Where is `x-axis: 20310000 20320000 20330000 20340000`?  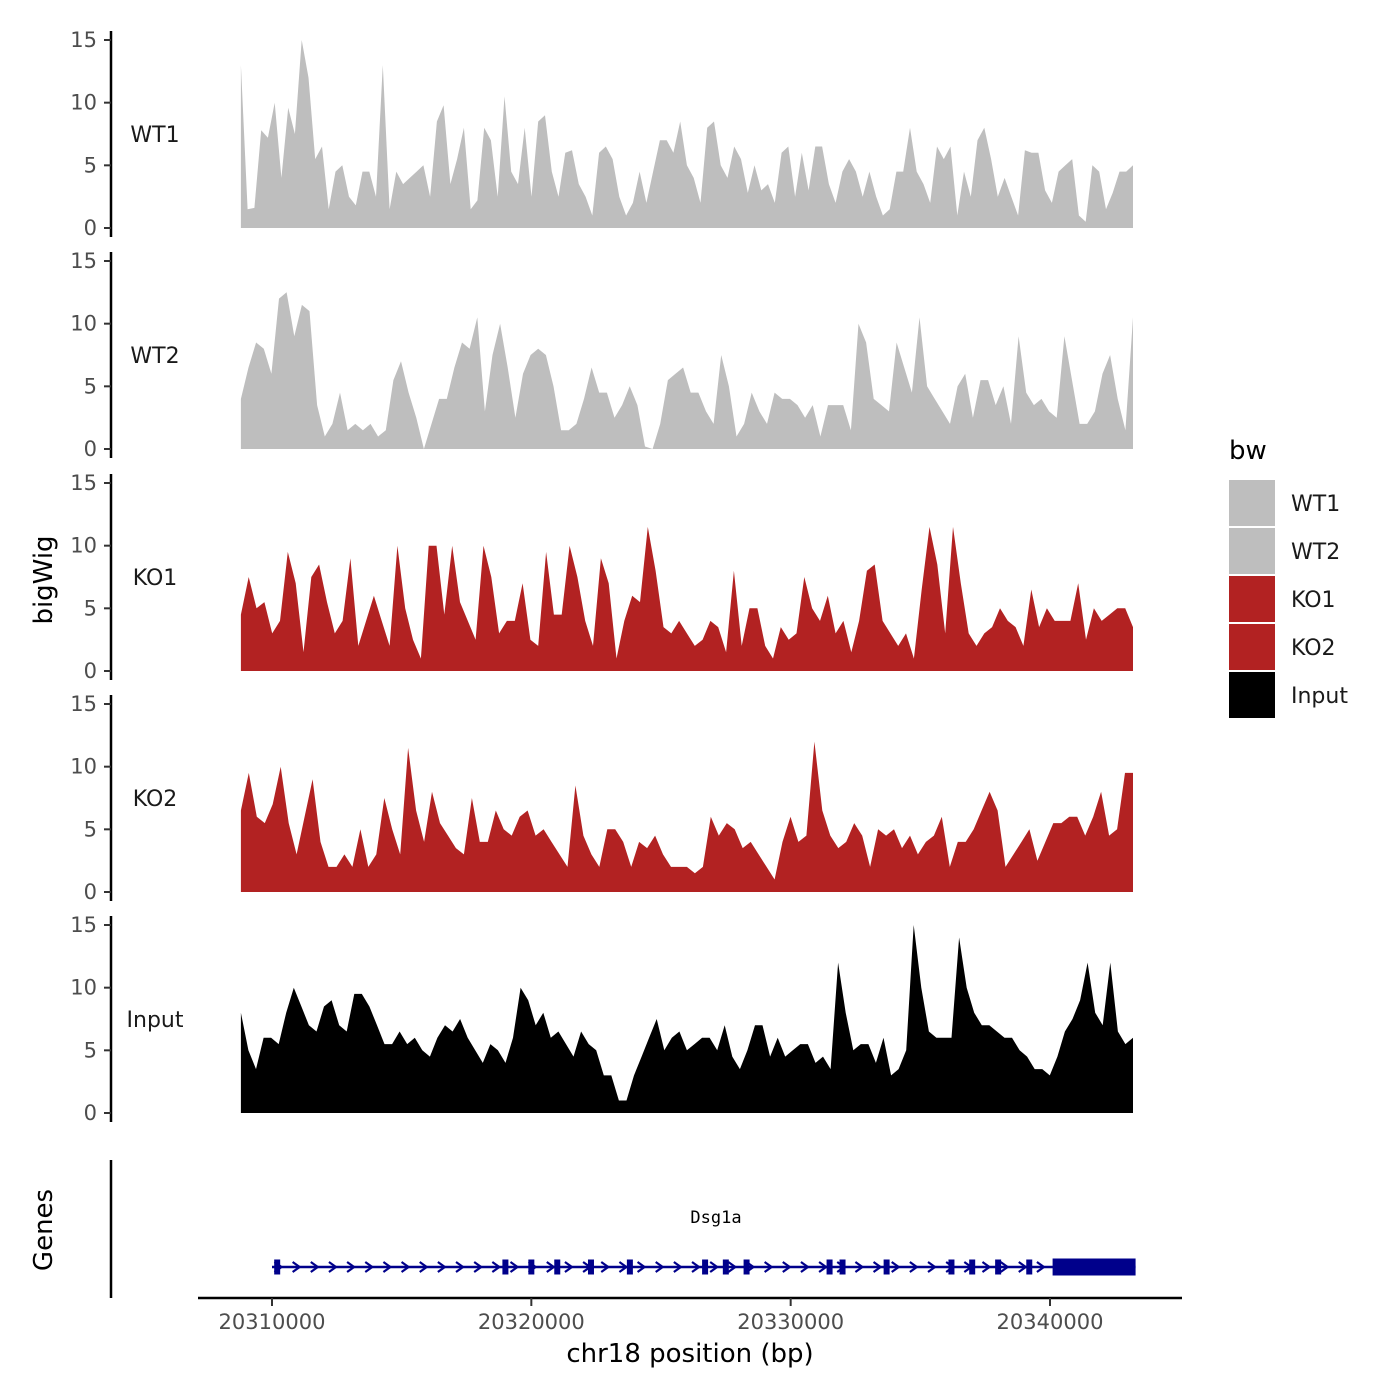 x-axis: 20310000 20320000 20330000 20340000 is located at coordinates (690, 1315).